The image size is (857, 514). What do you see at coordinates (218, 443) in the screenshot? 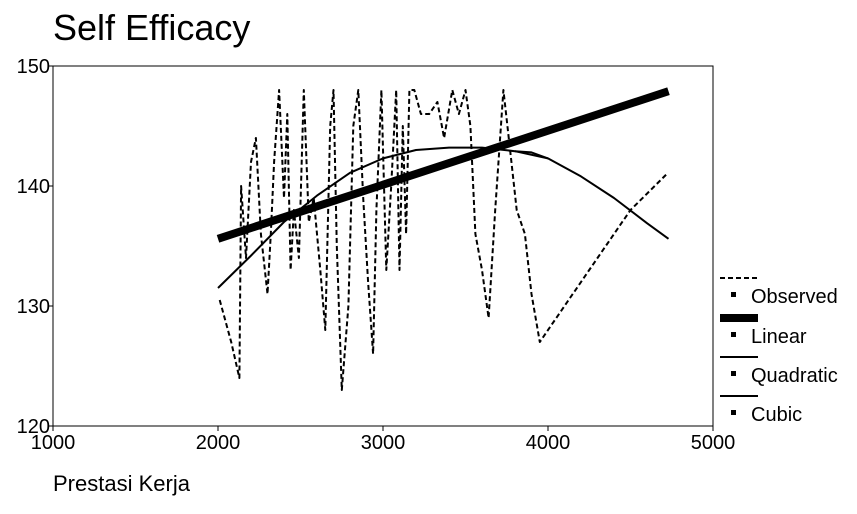
I see `x-tick-label: 2000` at bounding box center [218, 443].